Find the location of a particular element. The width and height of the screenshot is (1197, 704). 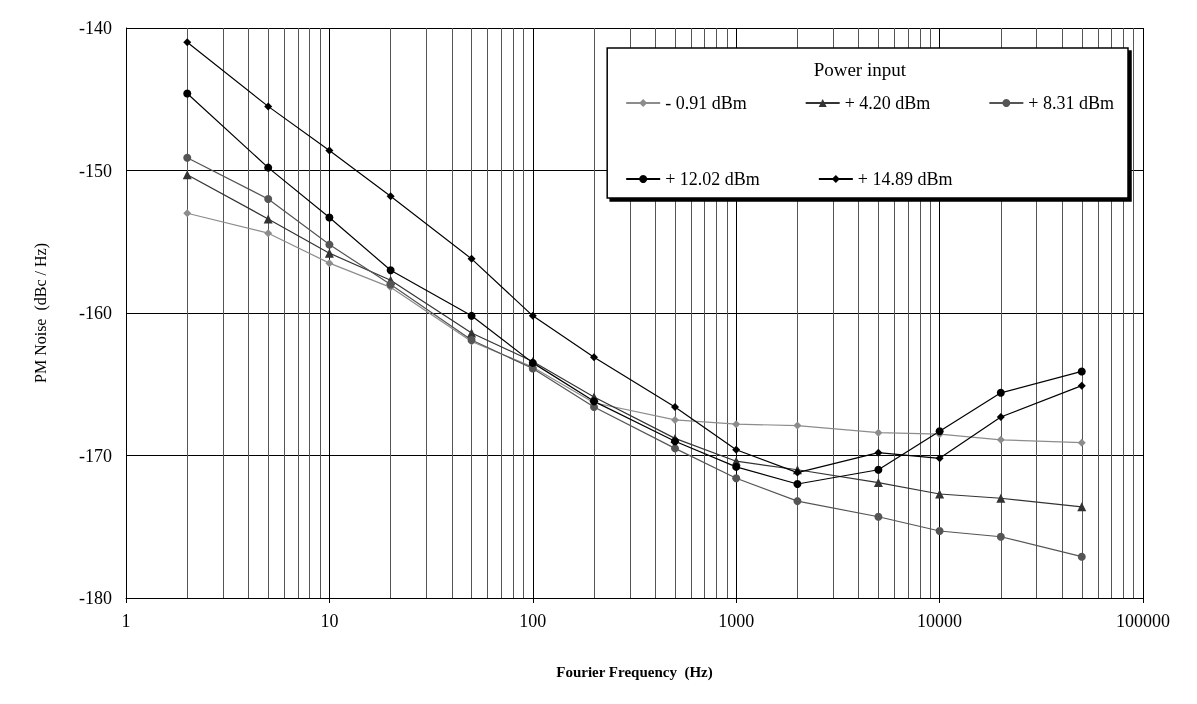

legend-title: Power input is located at coordinates (860, 69).